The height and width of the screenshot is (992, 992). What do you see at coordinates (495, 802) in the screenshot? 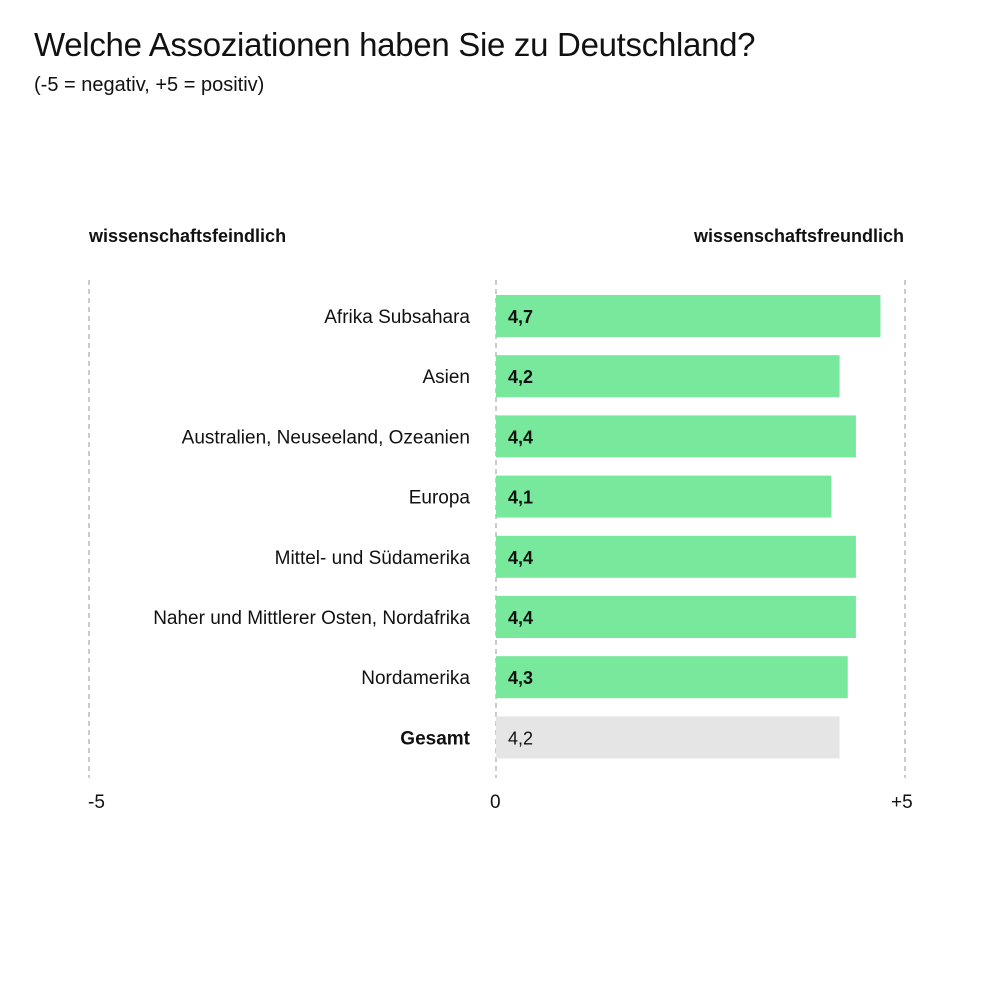
I see `tick-label-1: 0` at bounding box center [495, 802].